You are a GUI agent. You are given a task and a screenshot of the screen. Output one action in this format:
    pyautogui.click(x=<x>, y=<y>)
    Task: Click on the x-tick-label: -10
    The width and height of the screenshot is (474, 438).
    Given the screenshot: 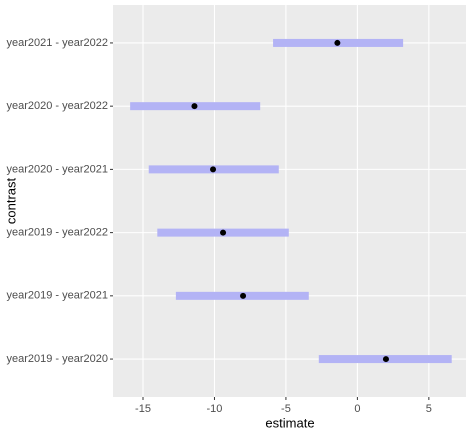 What is the action you would take?
    pyautogui.click(x=215, y=409)
    